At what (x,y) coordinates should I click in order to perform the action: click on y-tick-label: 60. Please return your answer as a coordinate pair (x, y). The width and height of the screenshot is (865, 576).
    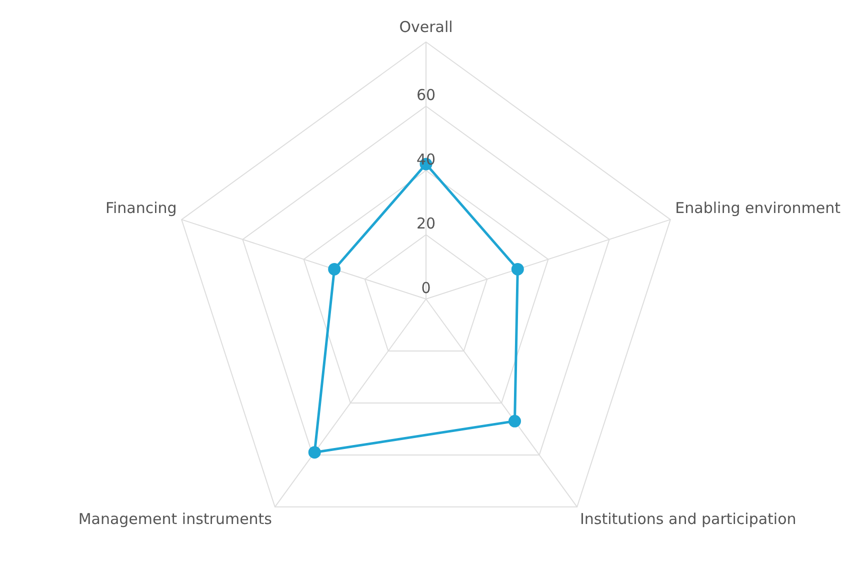
    Looking at the image, I should click on (426, 95).